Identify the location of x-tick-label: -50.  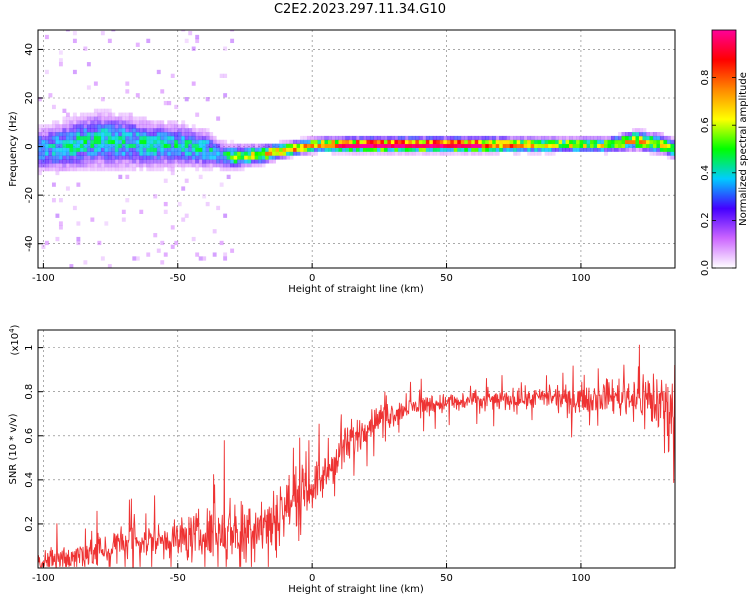
(178, 578).